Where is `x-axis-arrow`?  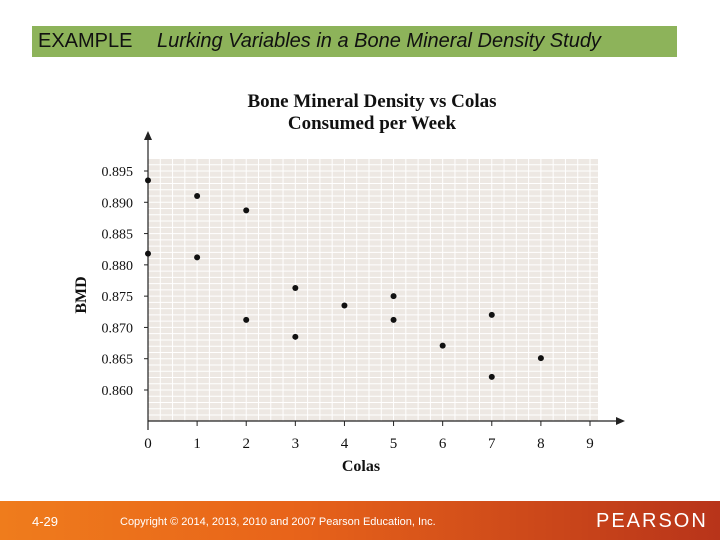
x-axis-arrow is located at coordinates (620, 421).